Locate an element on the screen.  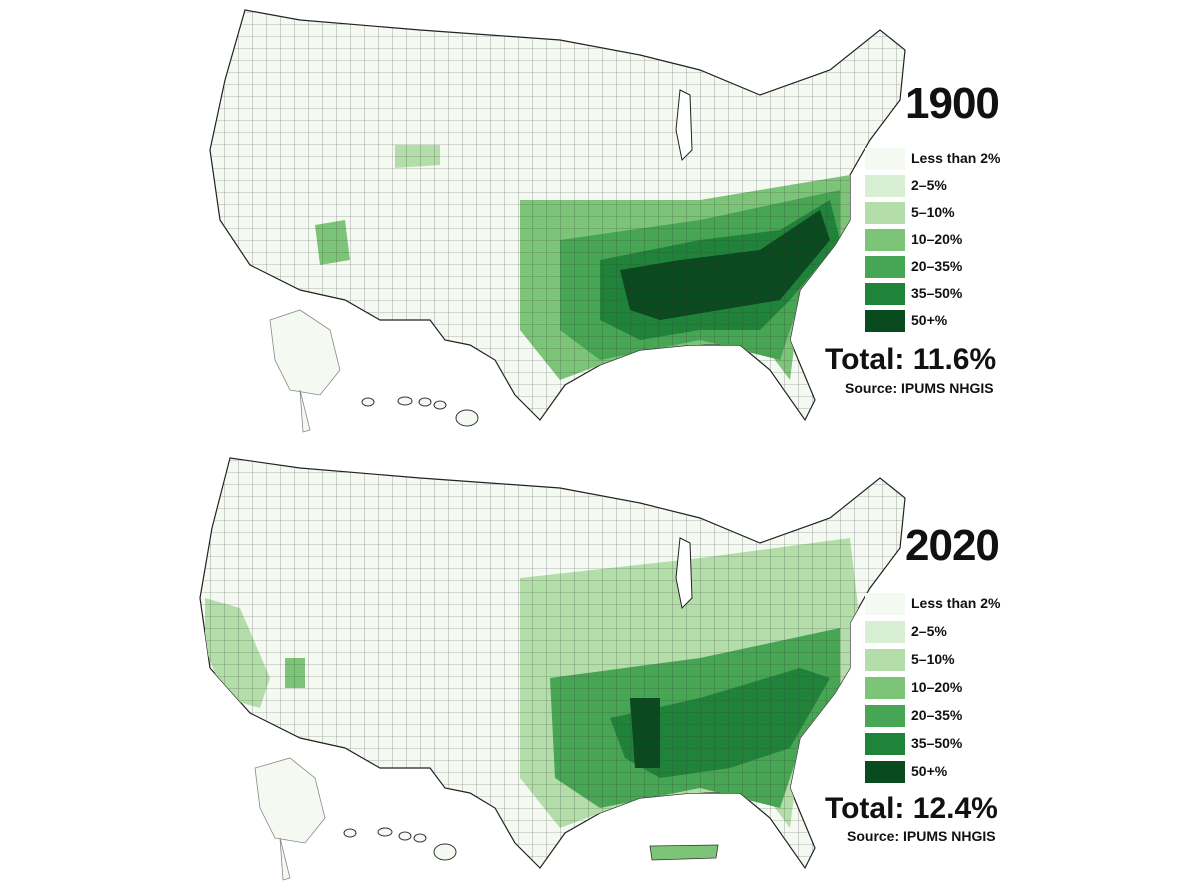
map-year-title: 1900 is located at coordinates (952, 103).